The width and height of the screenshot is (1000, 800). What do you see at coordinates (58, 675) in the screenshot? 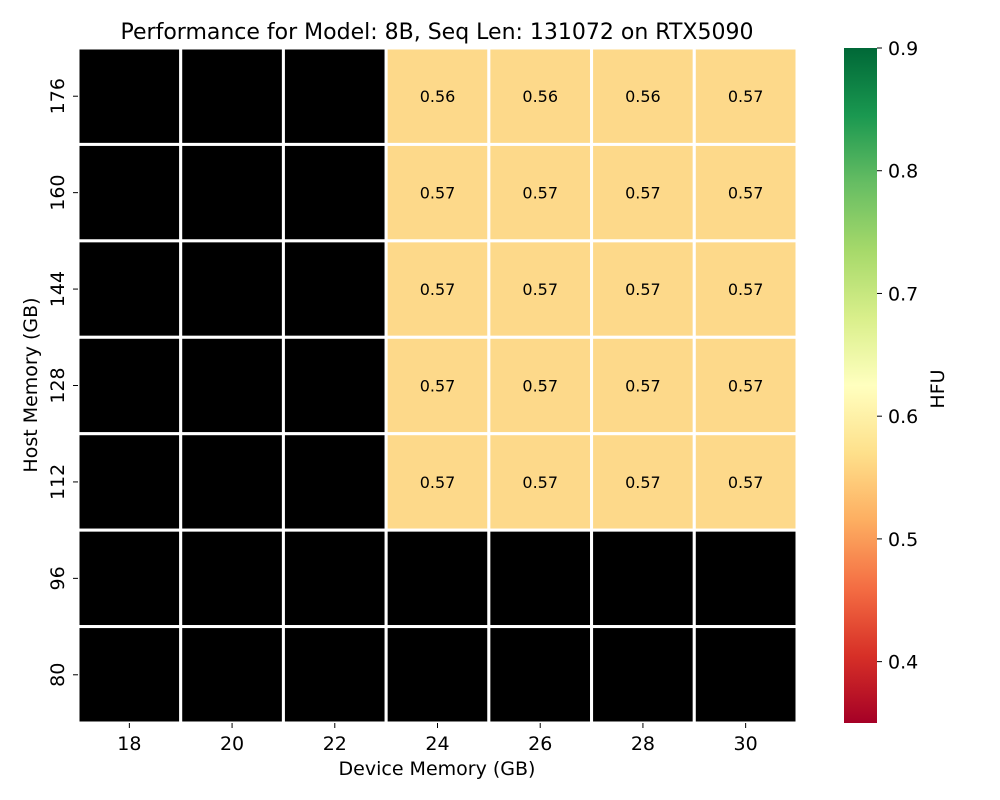
I see `y-tick-label: 80` at bounding box center [58, 675].